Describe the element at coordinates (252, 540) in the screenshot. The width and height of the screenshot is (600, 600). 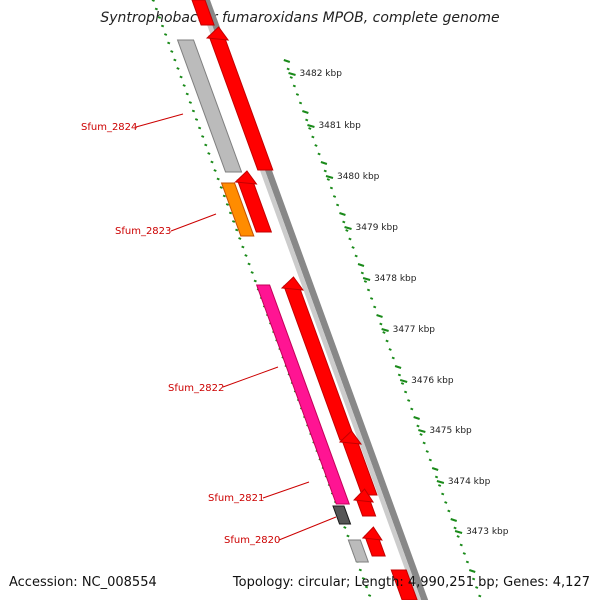
I see `gene-label: Sfum_2820` at that location.